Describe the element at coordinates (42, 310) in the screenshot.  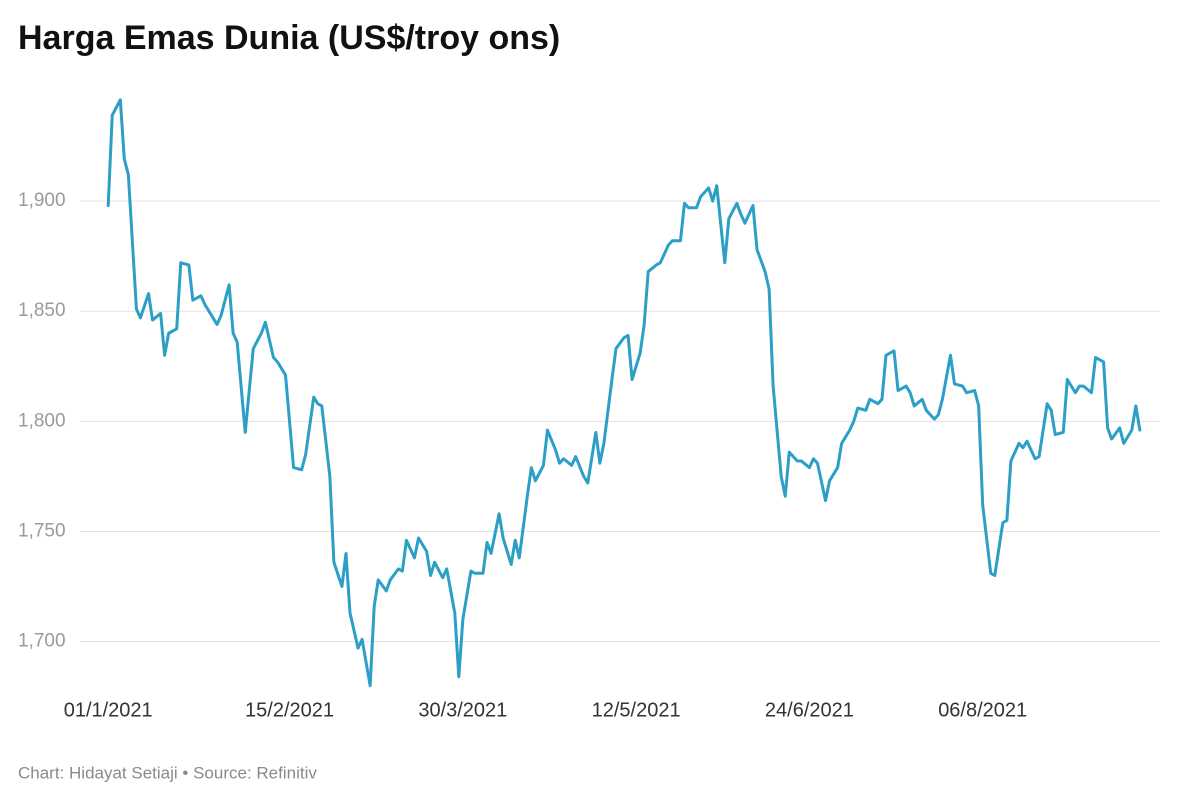
I see `y-tick-label: 1,850` at that location.